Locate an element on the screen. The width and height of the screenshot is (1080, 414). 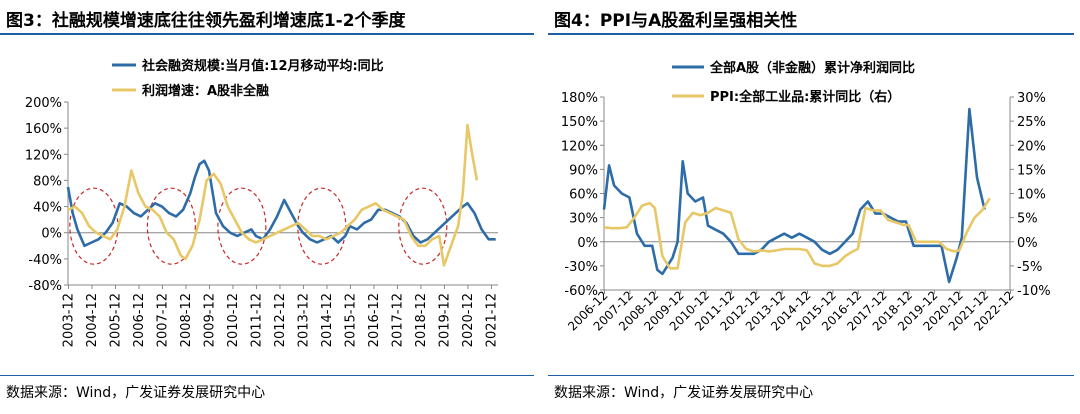
x-tick-label: 2003-12 is located at coordinates (68, 320).